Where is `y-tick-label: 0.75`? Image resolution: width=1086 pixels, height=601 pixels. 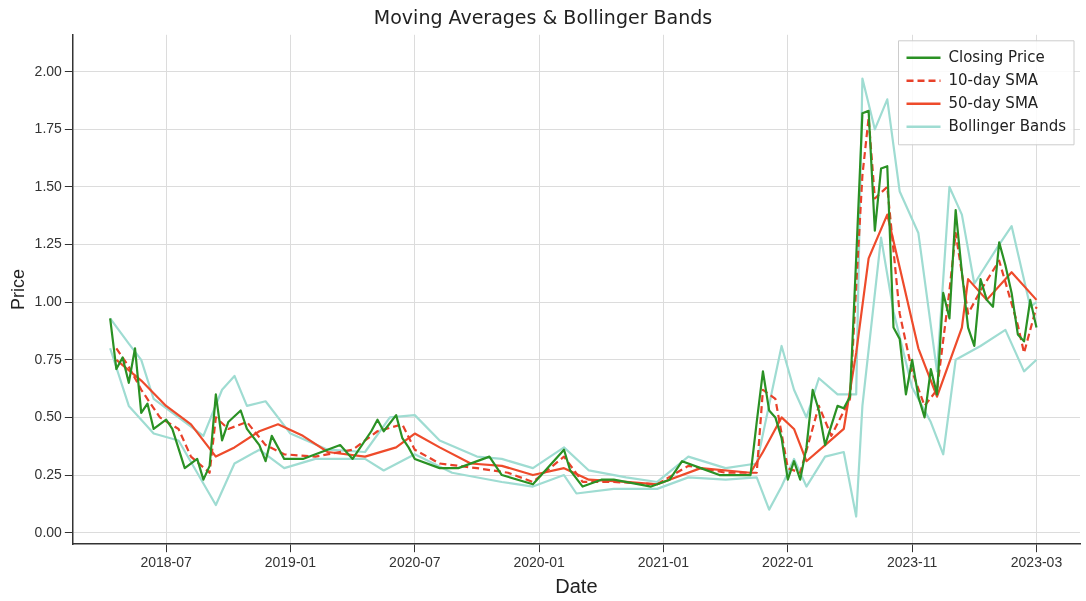
y-tick-label: 0.75 is located at coordinates (48, 358).